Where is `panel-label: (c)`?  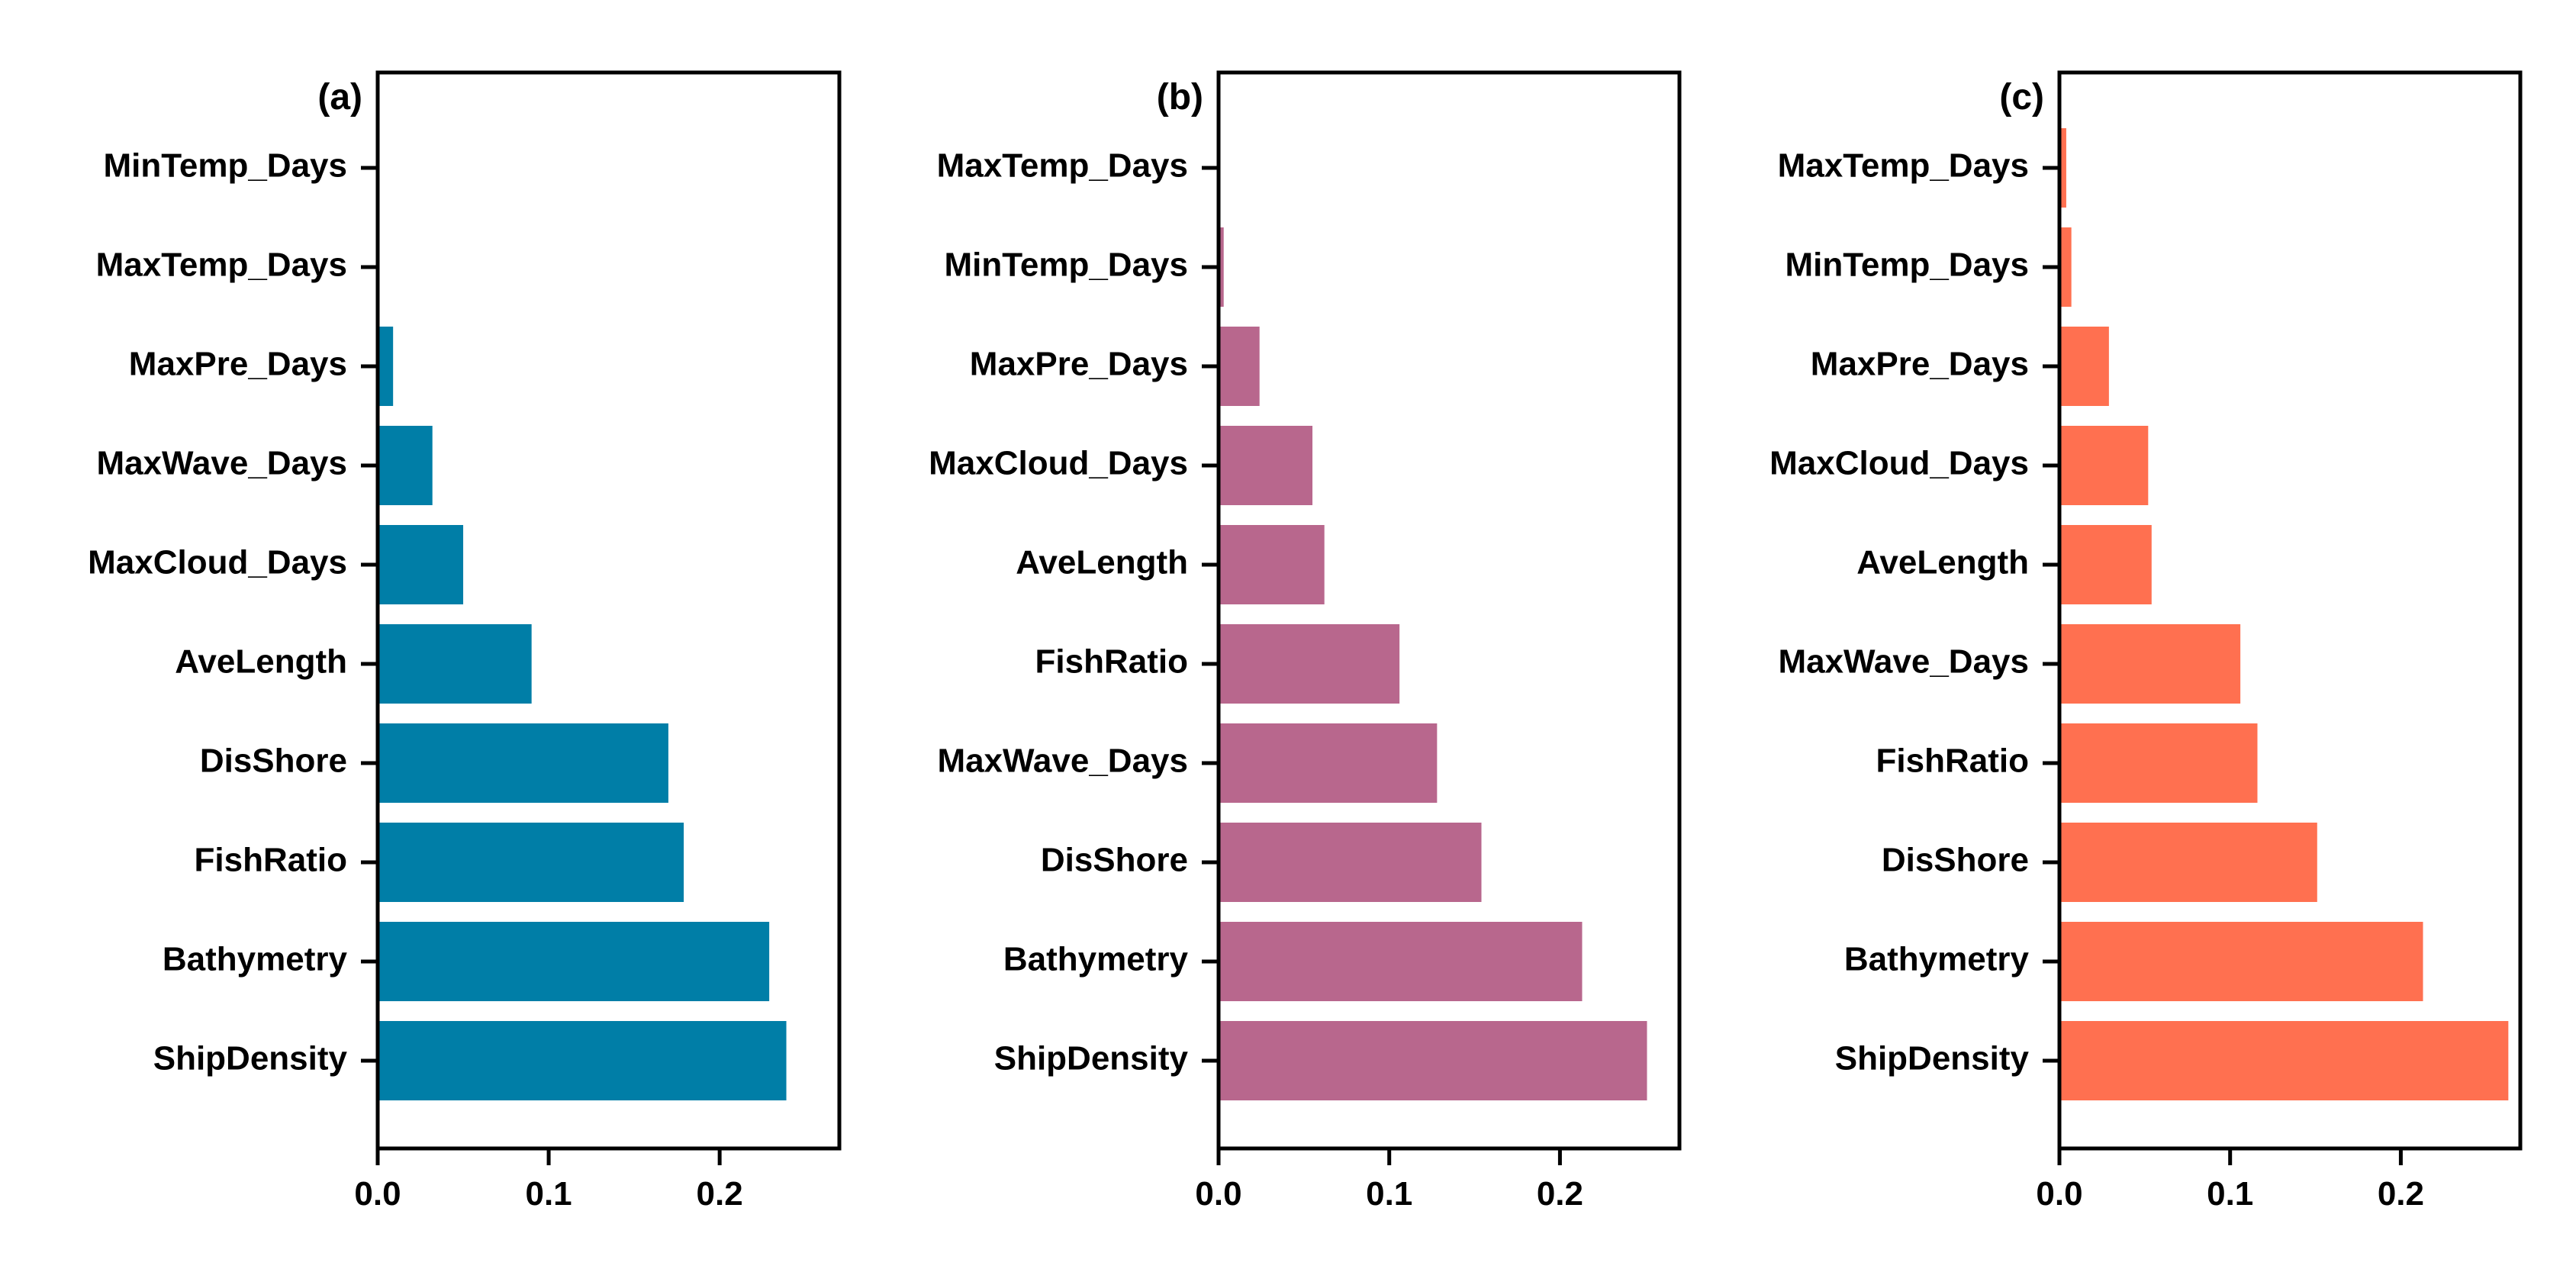 panel-label: (c) is located at coordinates (2021, 97).